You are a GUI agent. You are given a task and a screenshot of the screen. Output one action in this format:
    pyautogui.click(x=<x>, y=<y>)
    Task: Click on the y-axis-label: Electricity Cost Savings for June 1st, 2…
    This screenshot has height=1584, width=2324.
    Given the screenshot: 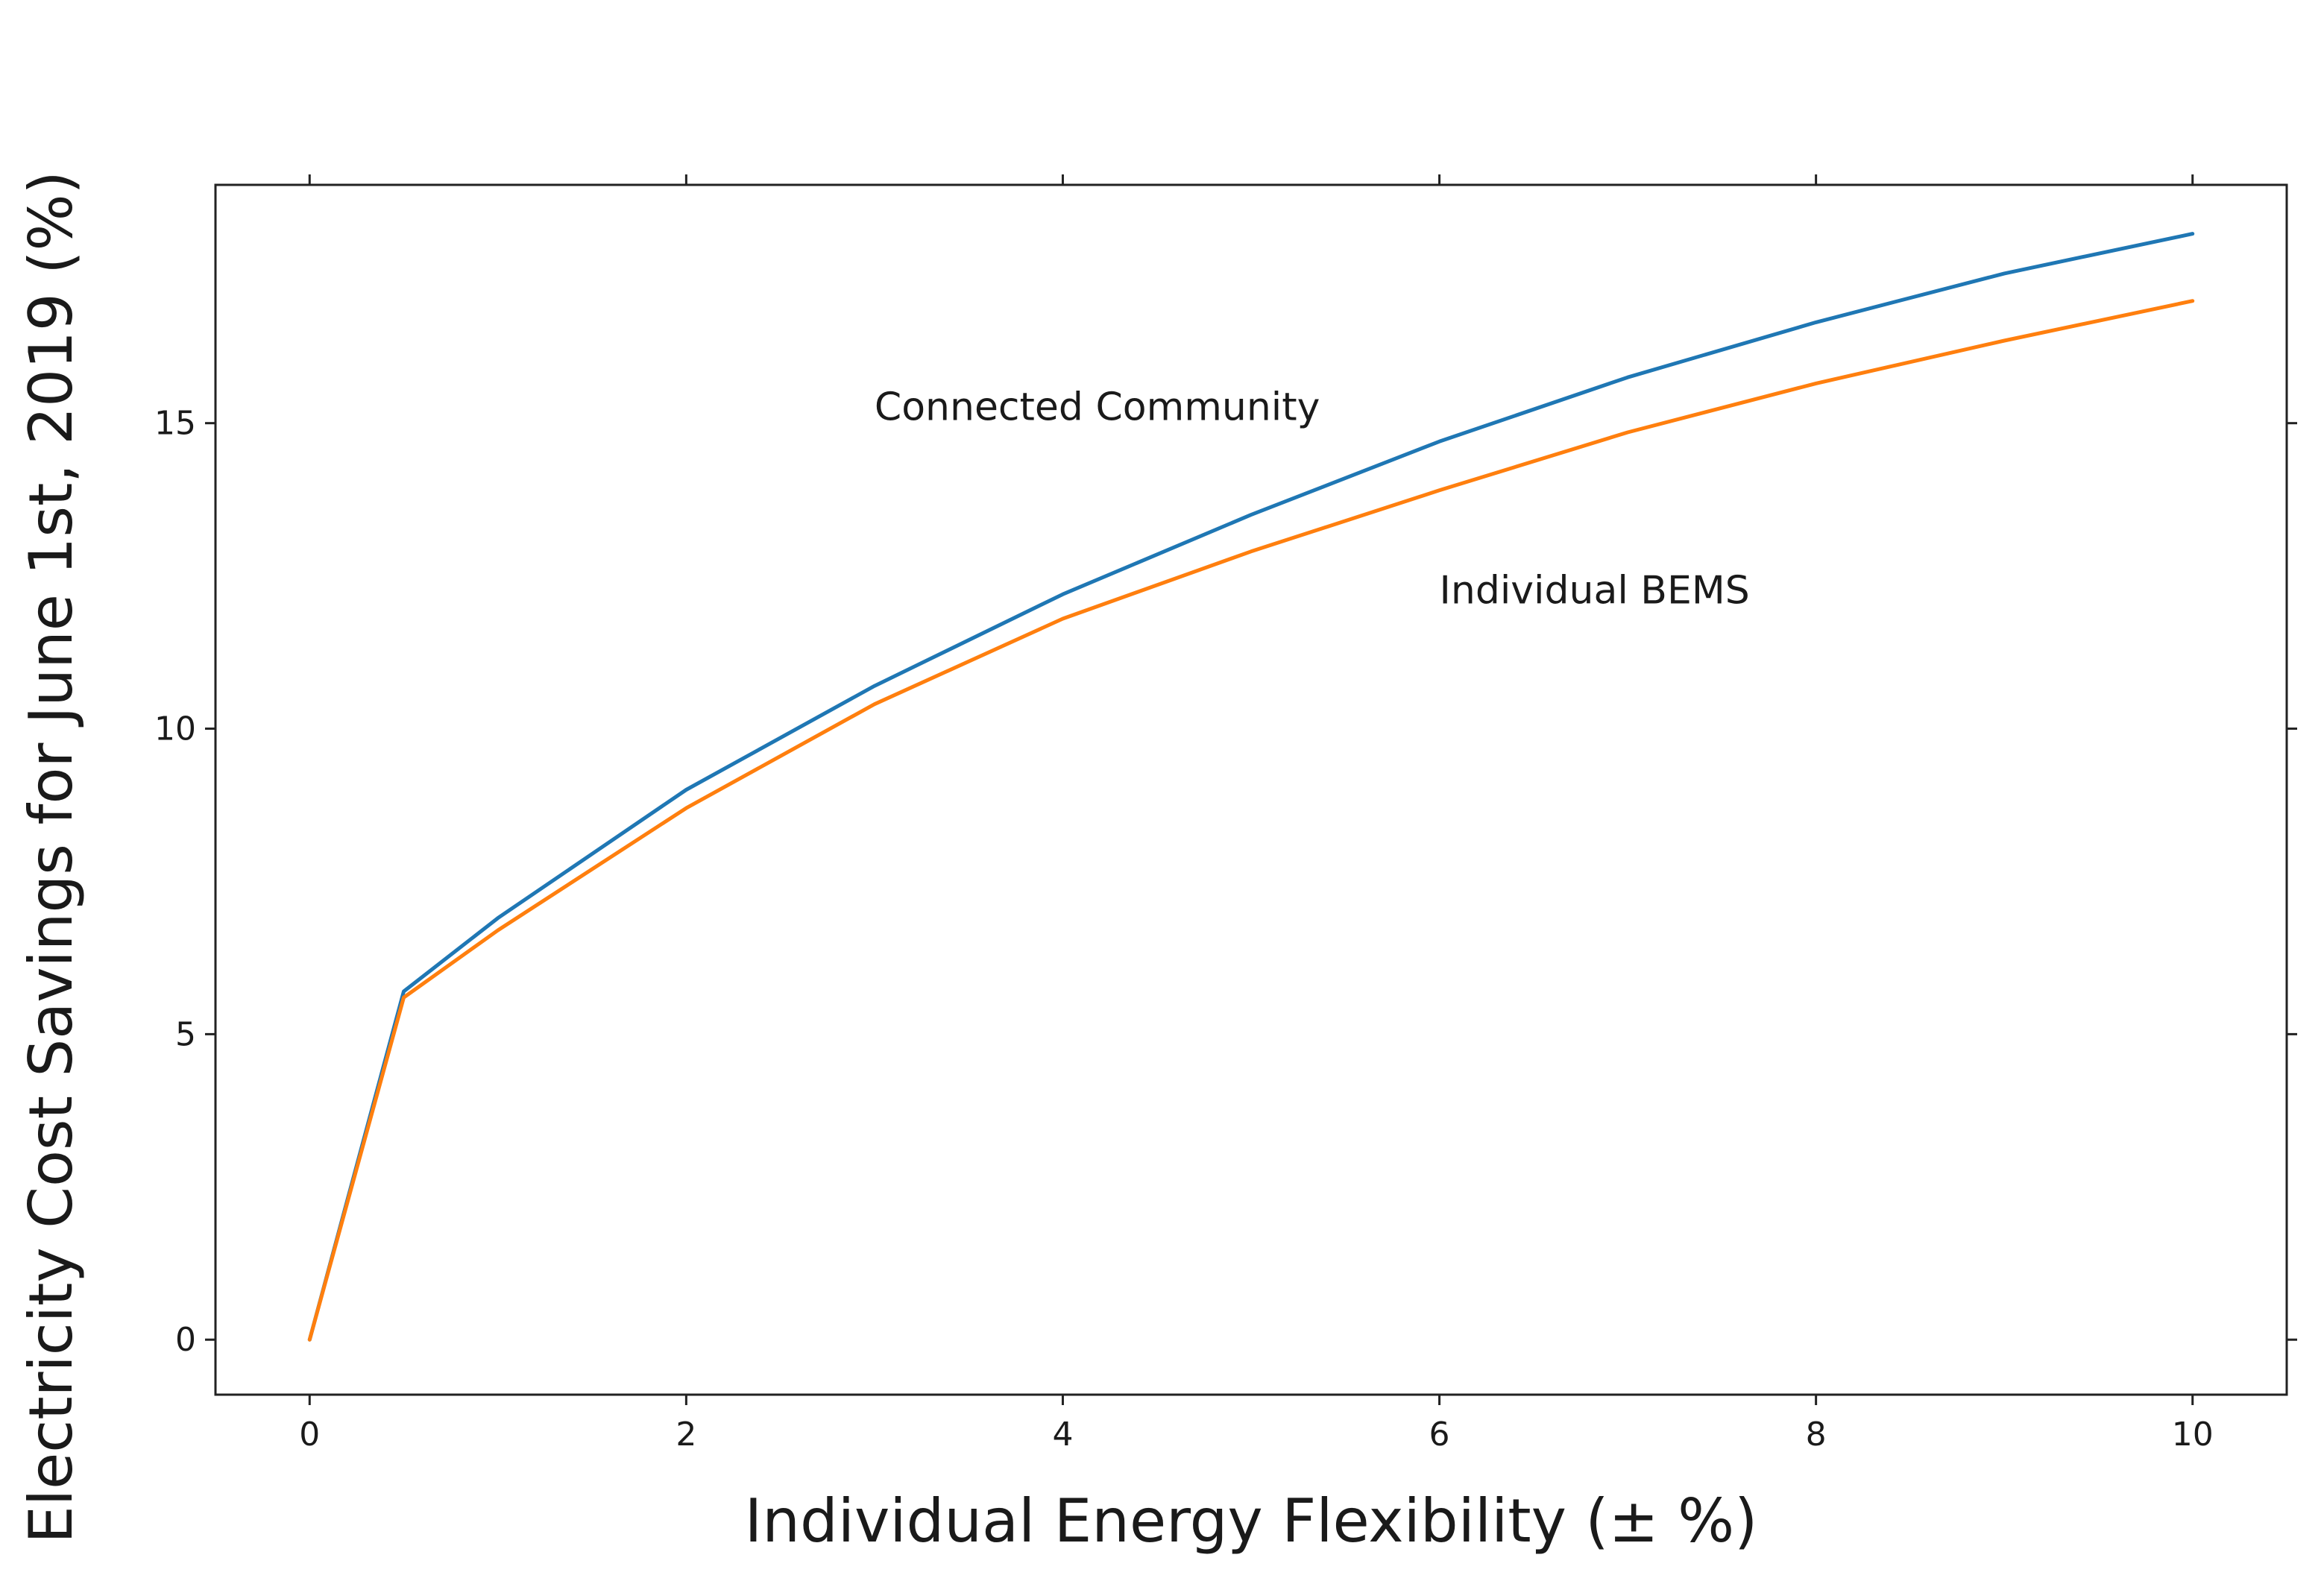 What is the action you would take?
    pyautogui.click(x=51, y=857)
    